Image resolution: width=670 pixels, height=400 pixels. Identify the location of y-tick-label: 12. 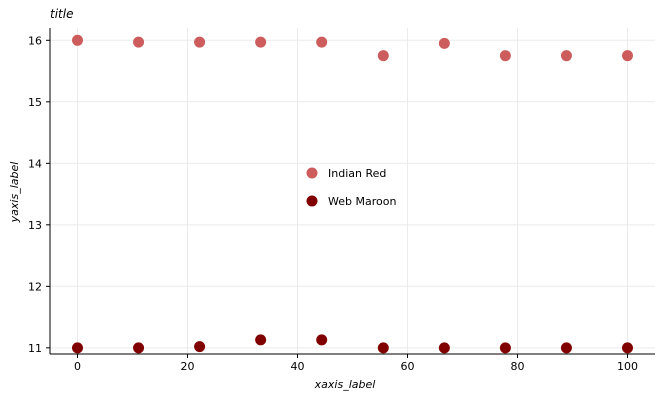
(35, 286).